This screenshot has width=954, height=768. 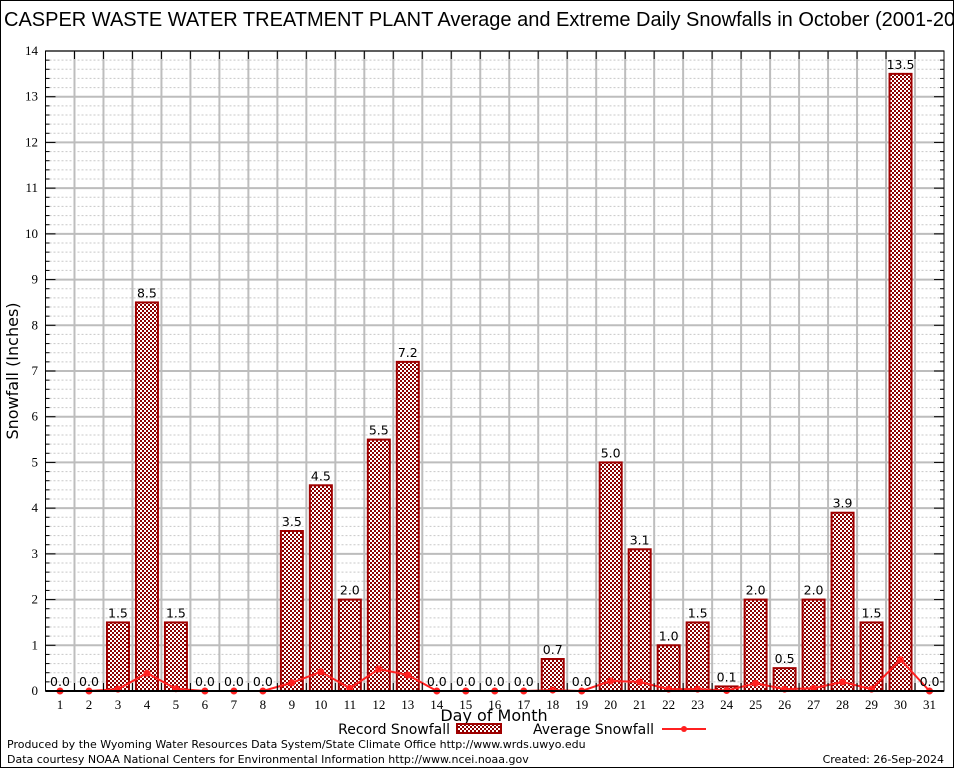 What do you see at coordinates (553, 649) in the screenshot?
I see `record-value-label: 0.7` at bounding box center [553, 649].